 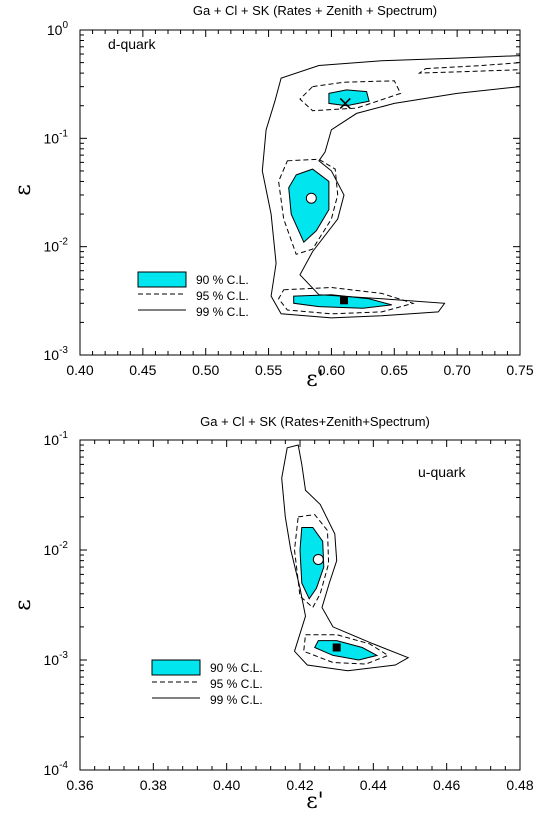 What do you see at coordinates (314, 379) in the screenshot?
I see `x-axis-label-top: ε'` at bounding box center [314, 379].